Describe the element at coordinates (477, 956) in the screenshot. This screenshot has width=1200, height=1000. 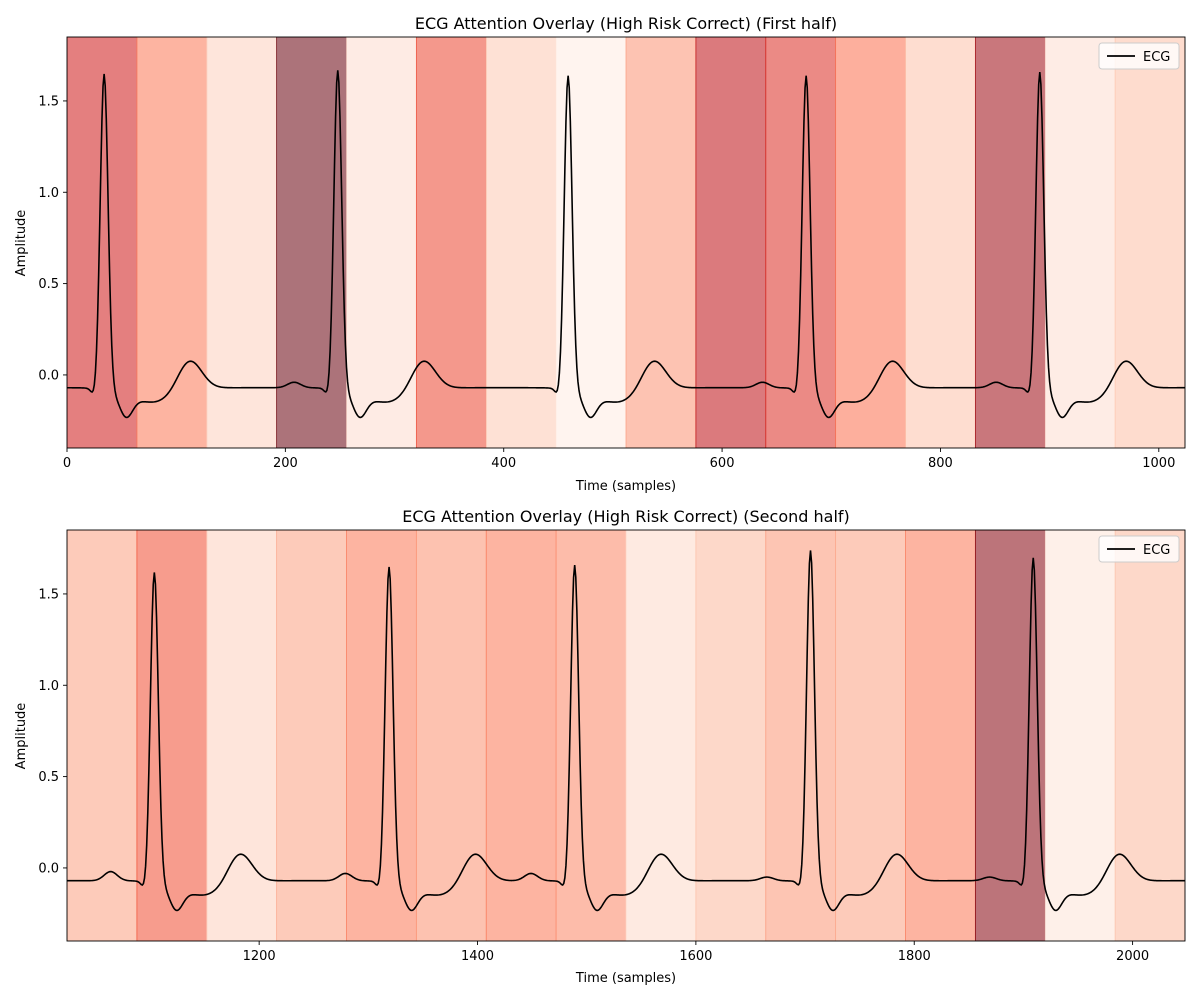
I see `x-tick-label: 1400` at that location.